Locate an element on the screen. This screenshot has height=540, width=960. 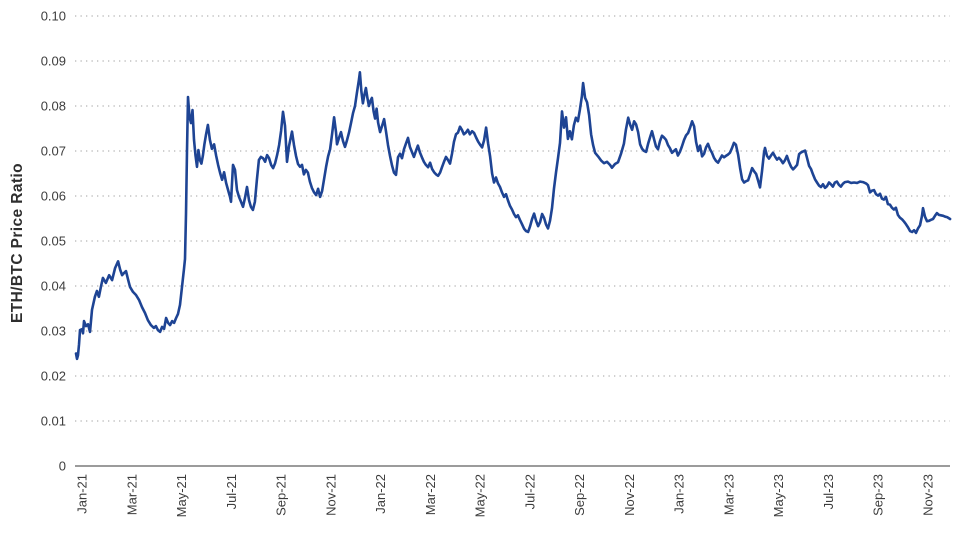
y-tick-label: 0.04 is located at coordinates (53, 286).